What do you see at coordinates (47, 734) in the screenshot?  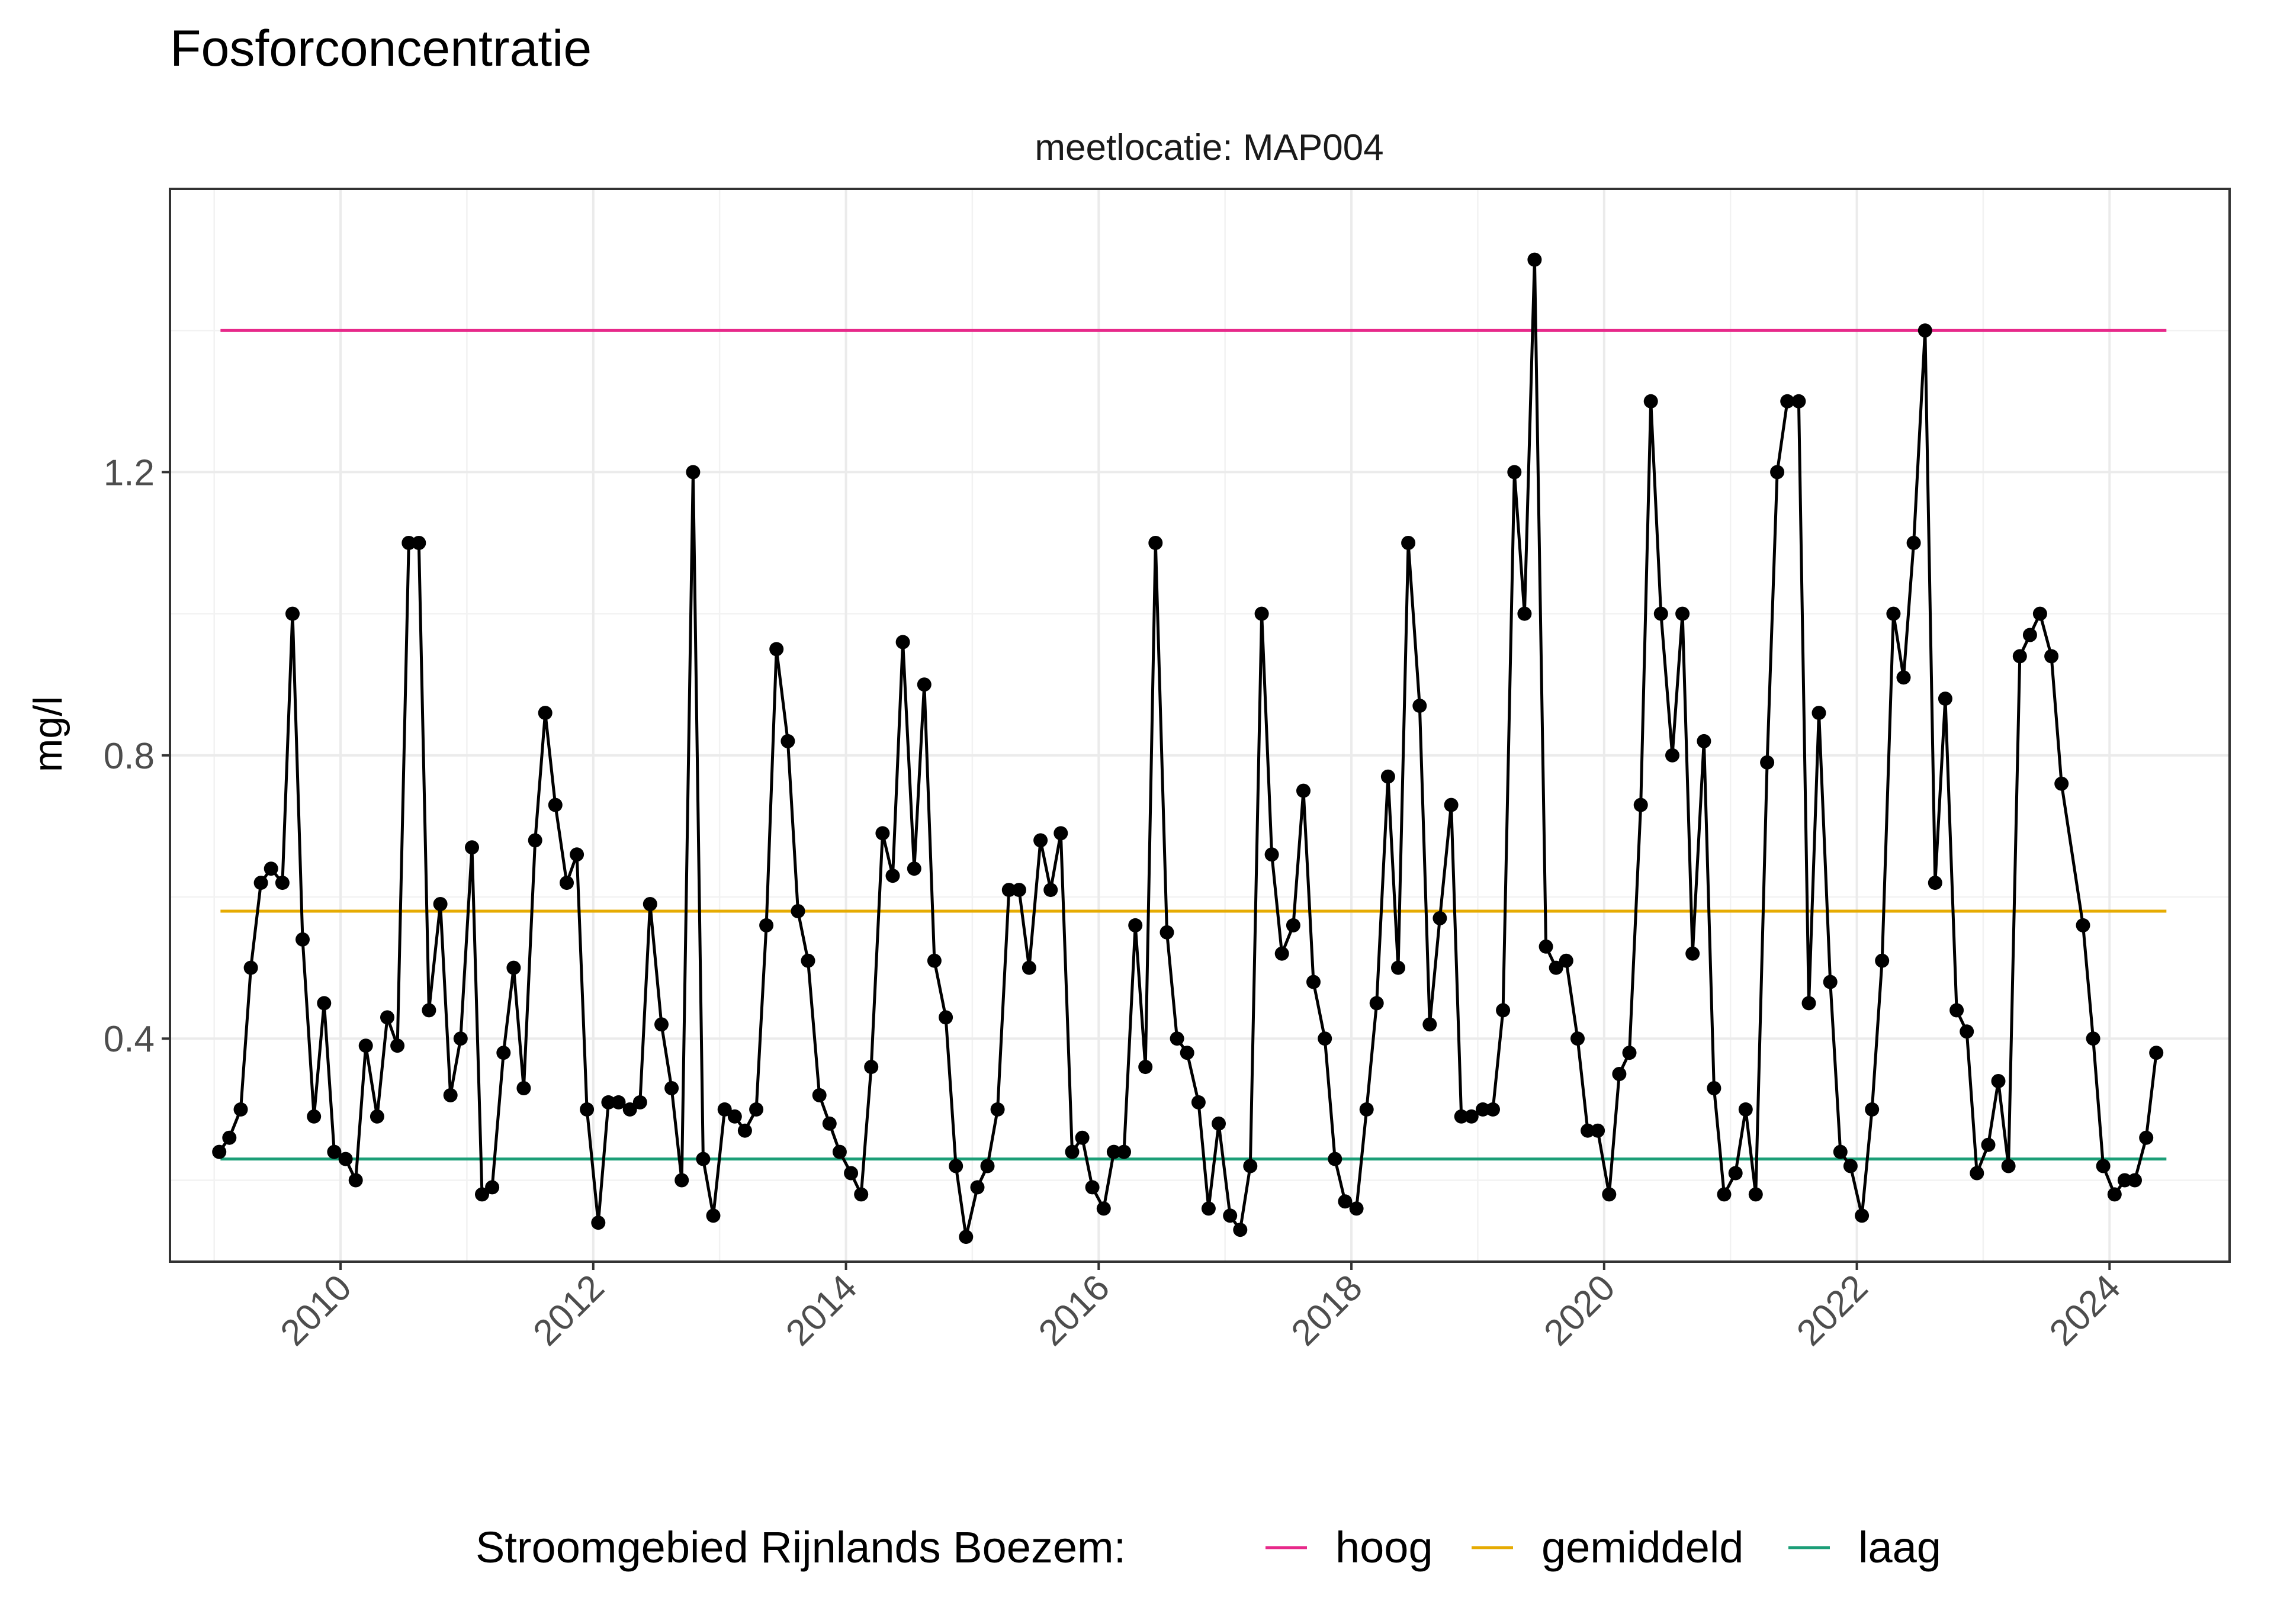 I see `y-axis-label: mg/l` at bounding box center [47, 734].